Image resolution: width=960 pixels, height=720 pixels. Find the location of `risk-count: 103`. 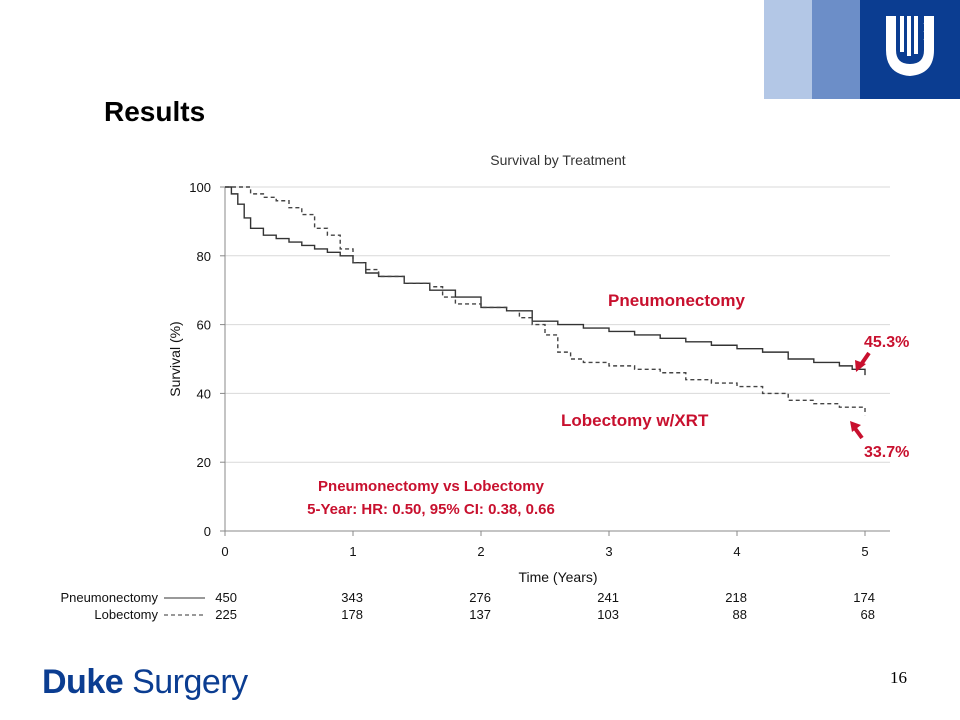

risk-count: 103 is located at coordinates (608, 614).